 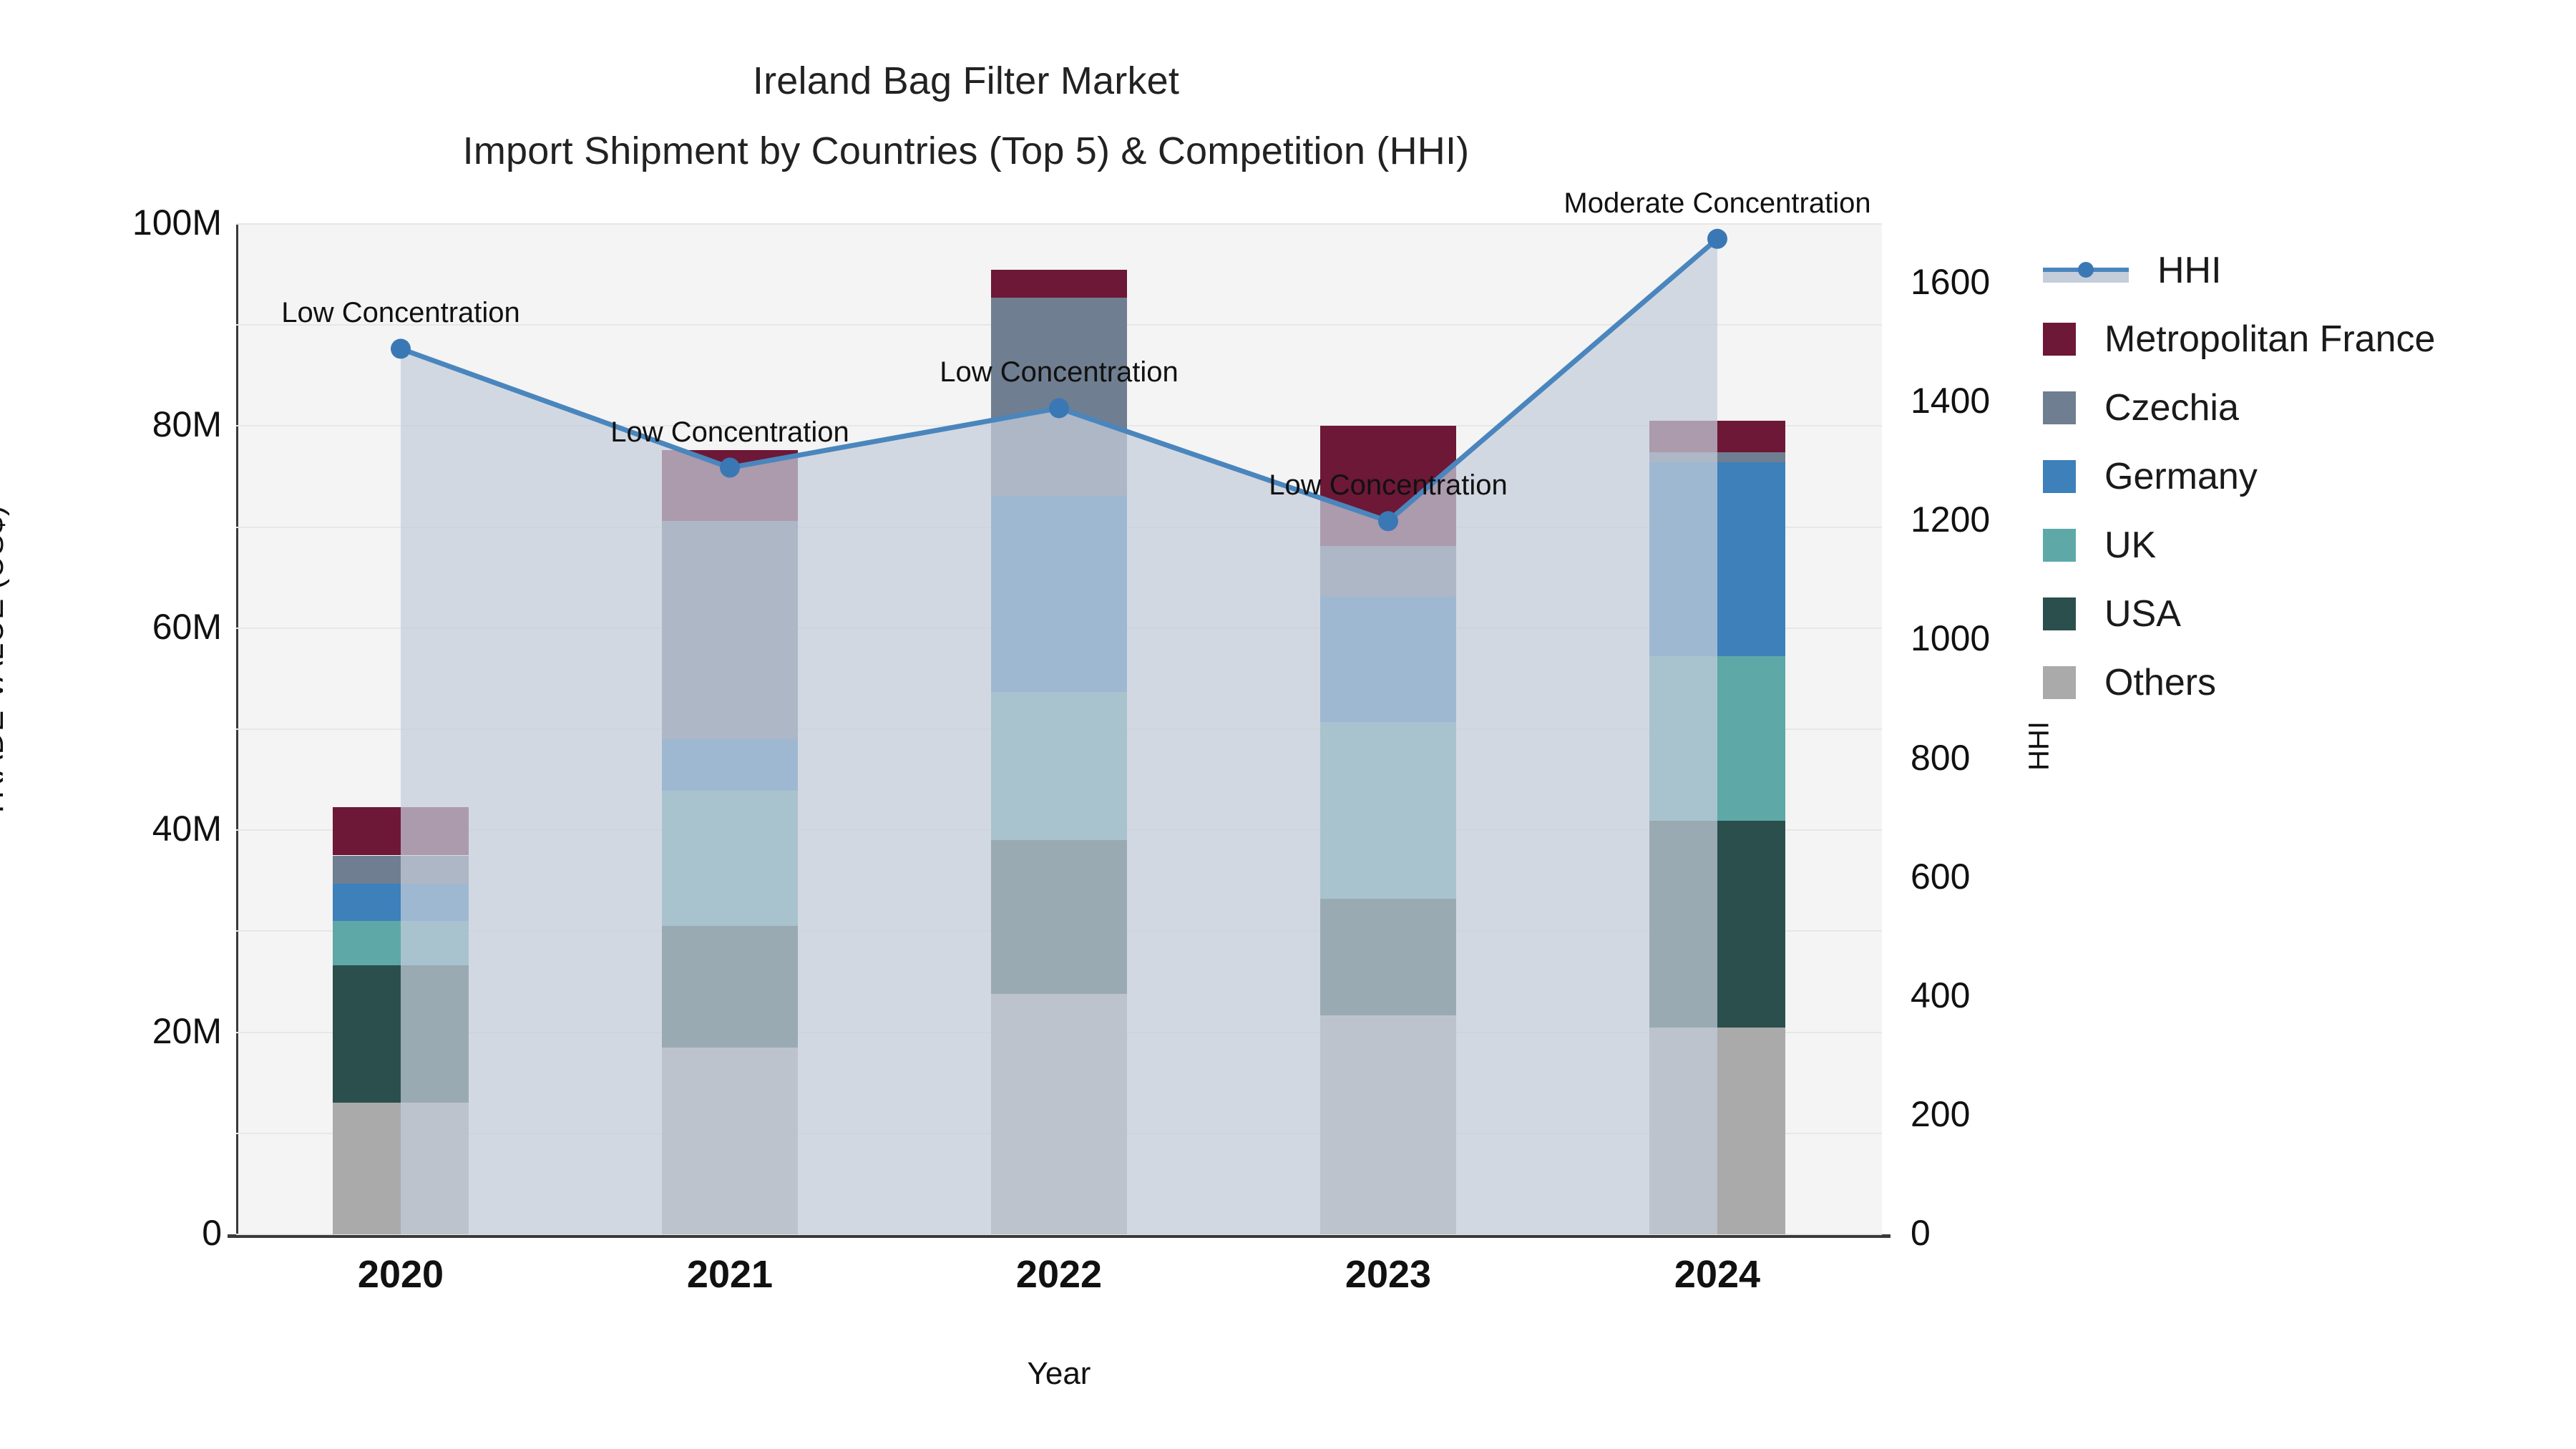 What do you see at coordinates (1059, 283) in the screenshot?
I see `bar-segment` at bounding box center [1059, 283].